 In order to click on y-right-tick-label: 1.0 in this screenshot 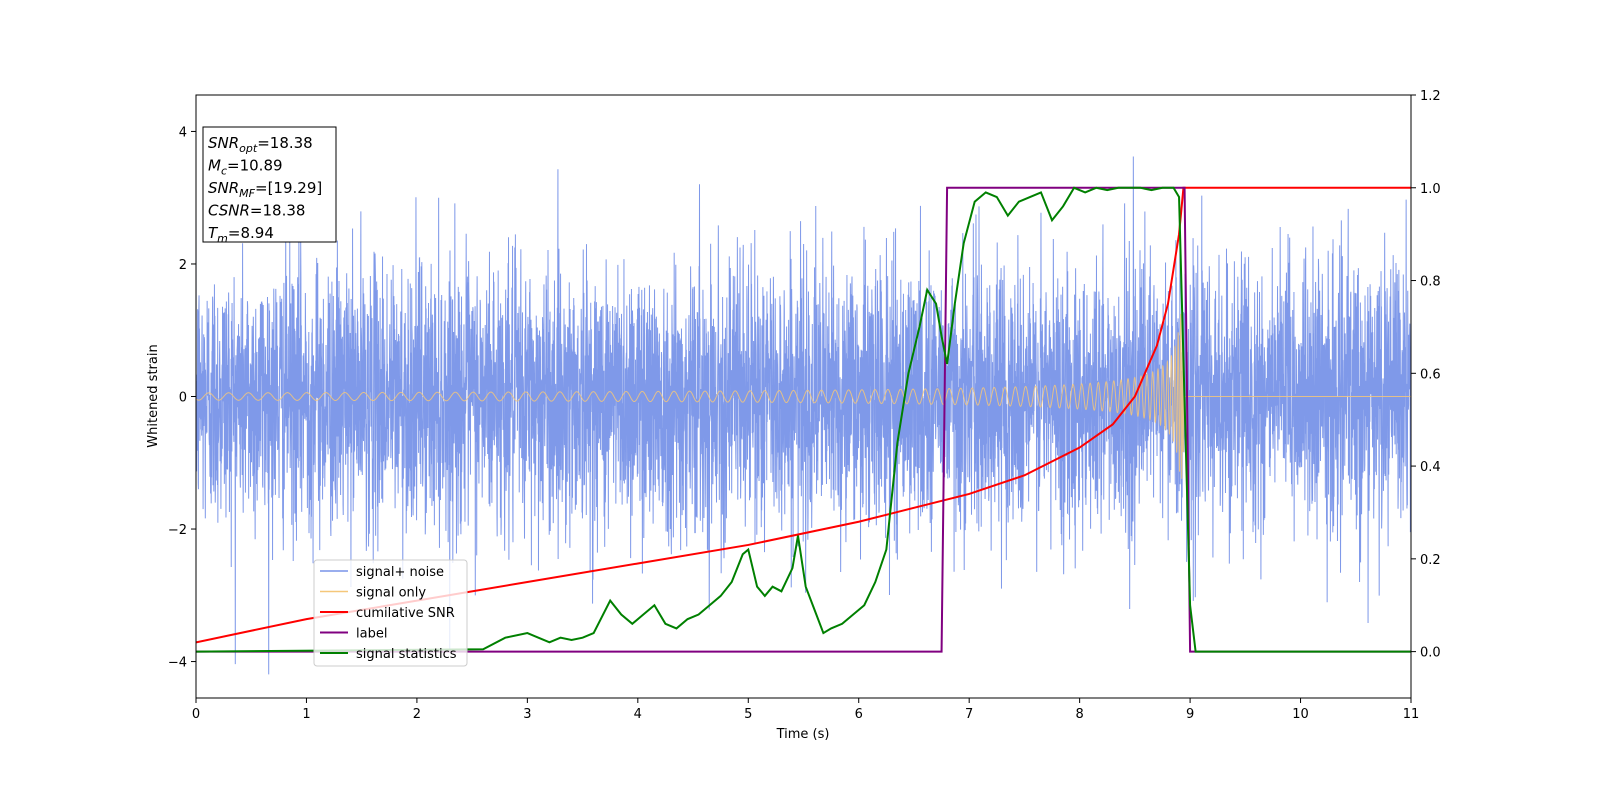, I will do `click(1430, 189)`.